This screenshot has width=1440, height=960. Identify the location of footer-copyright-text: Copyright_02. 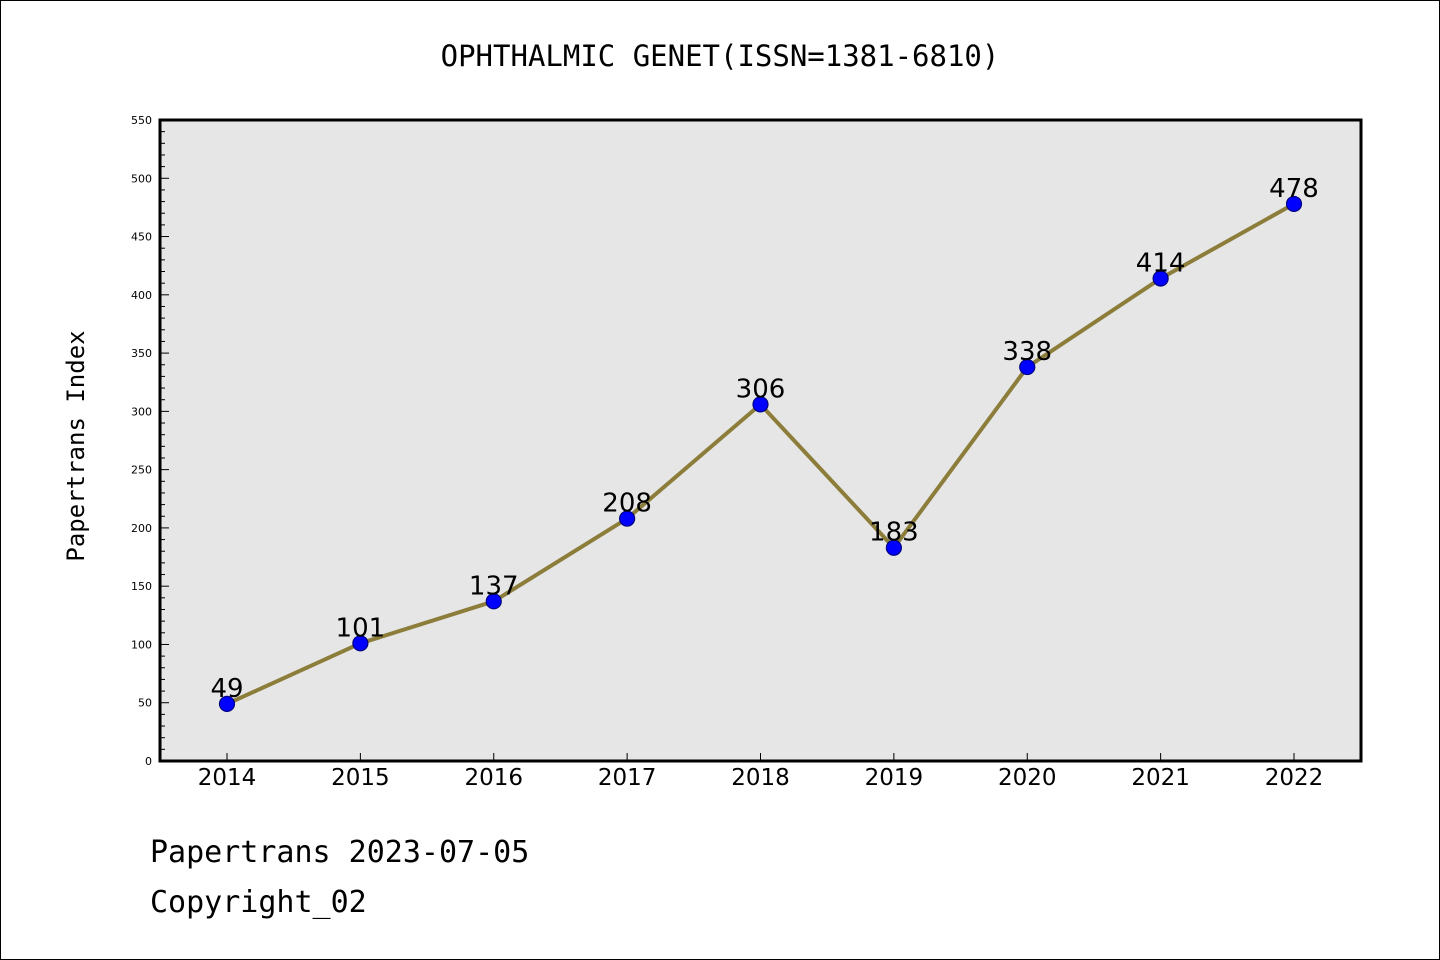
(258, 902).